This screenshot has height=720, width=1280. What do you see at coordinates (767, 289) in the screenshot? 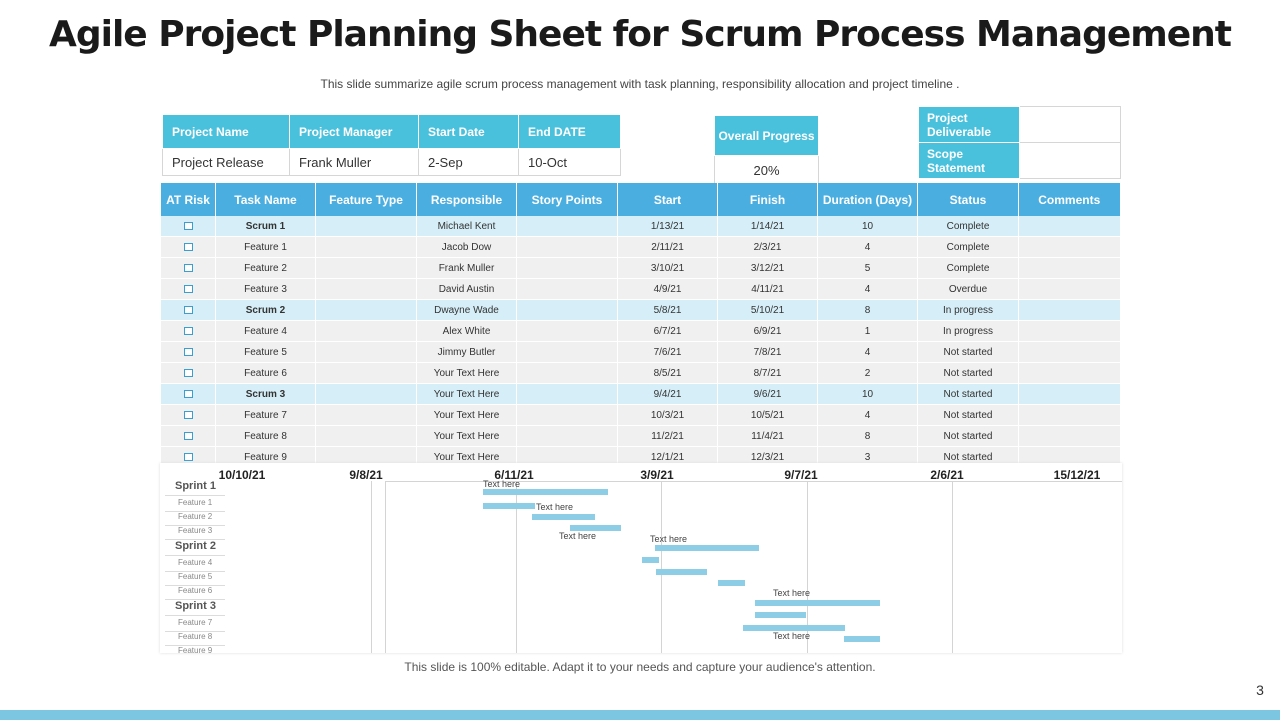
I see `finish-cell: 4/11/21` at bounding box center [767, 289].